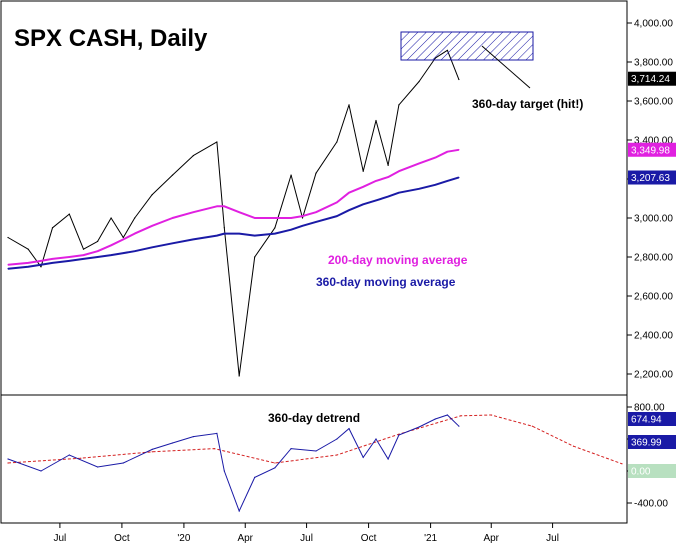 The image size is (683, 554). What do you see at coordinates (386, 282) in the screenshot?
I see `ma360-annotation: 360-day moving average` at bounding box center [386, 282].